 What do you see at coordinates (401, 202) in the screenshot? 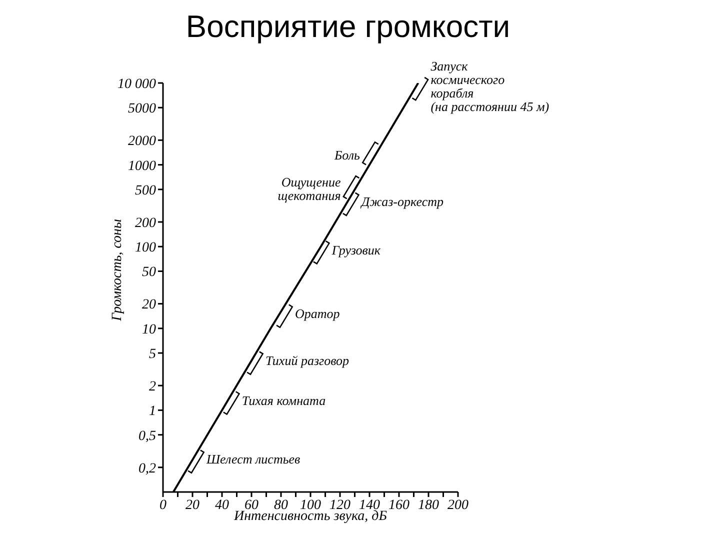
I see `annotation: Джаз-оркестр` at bounding box center [401, 202].